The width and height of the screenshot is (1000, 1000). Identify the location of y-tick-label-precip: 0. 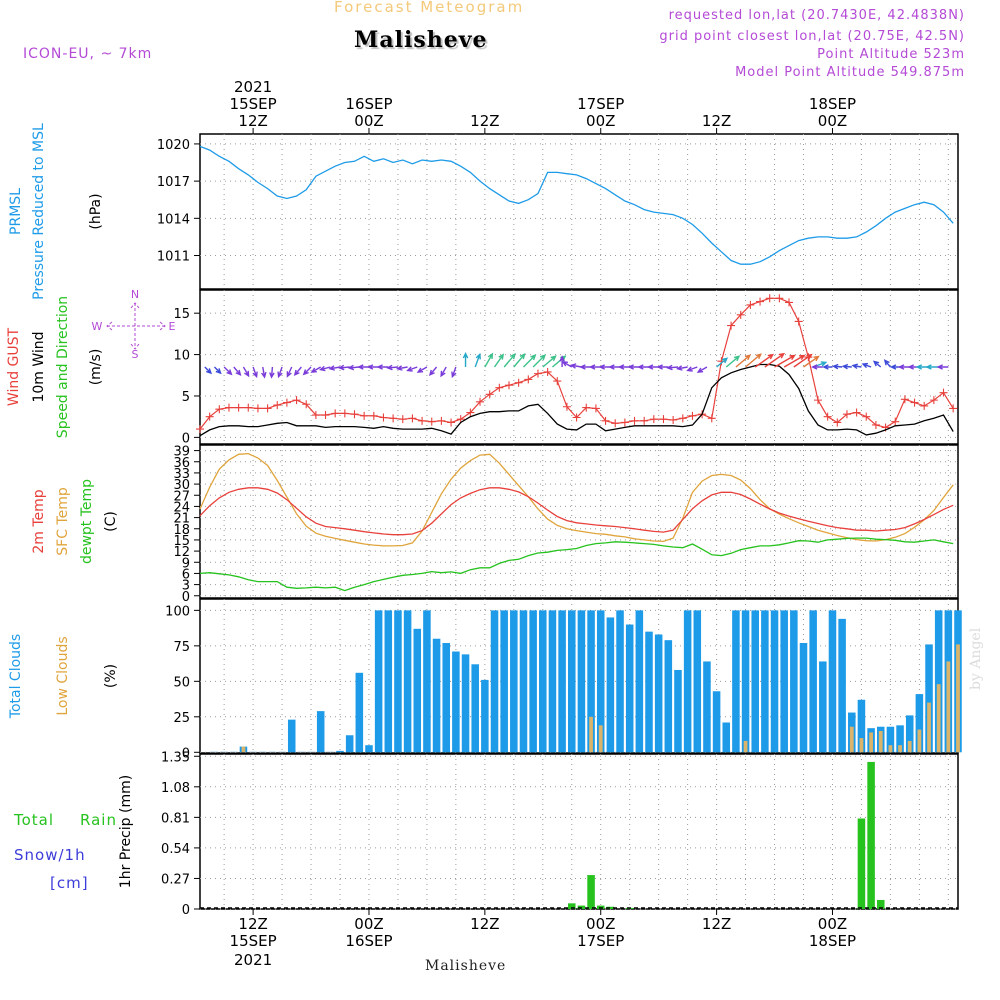
(186, 910).